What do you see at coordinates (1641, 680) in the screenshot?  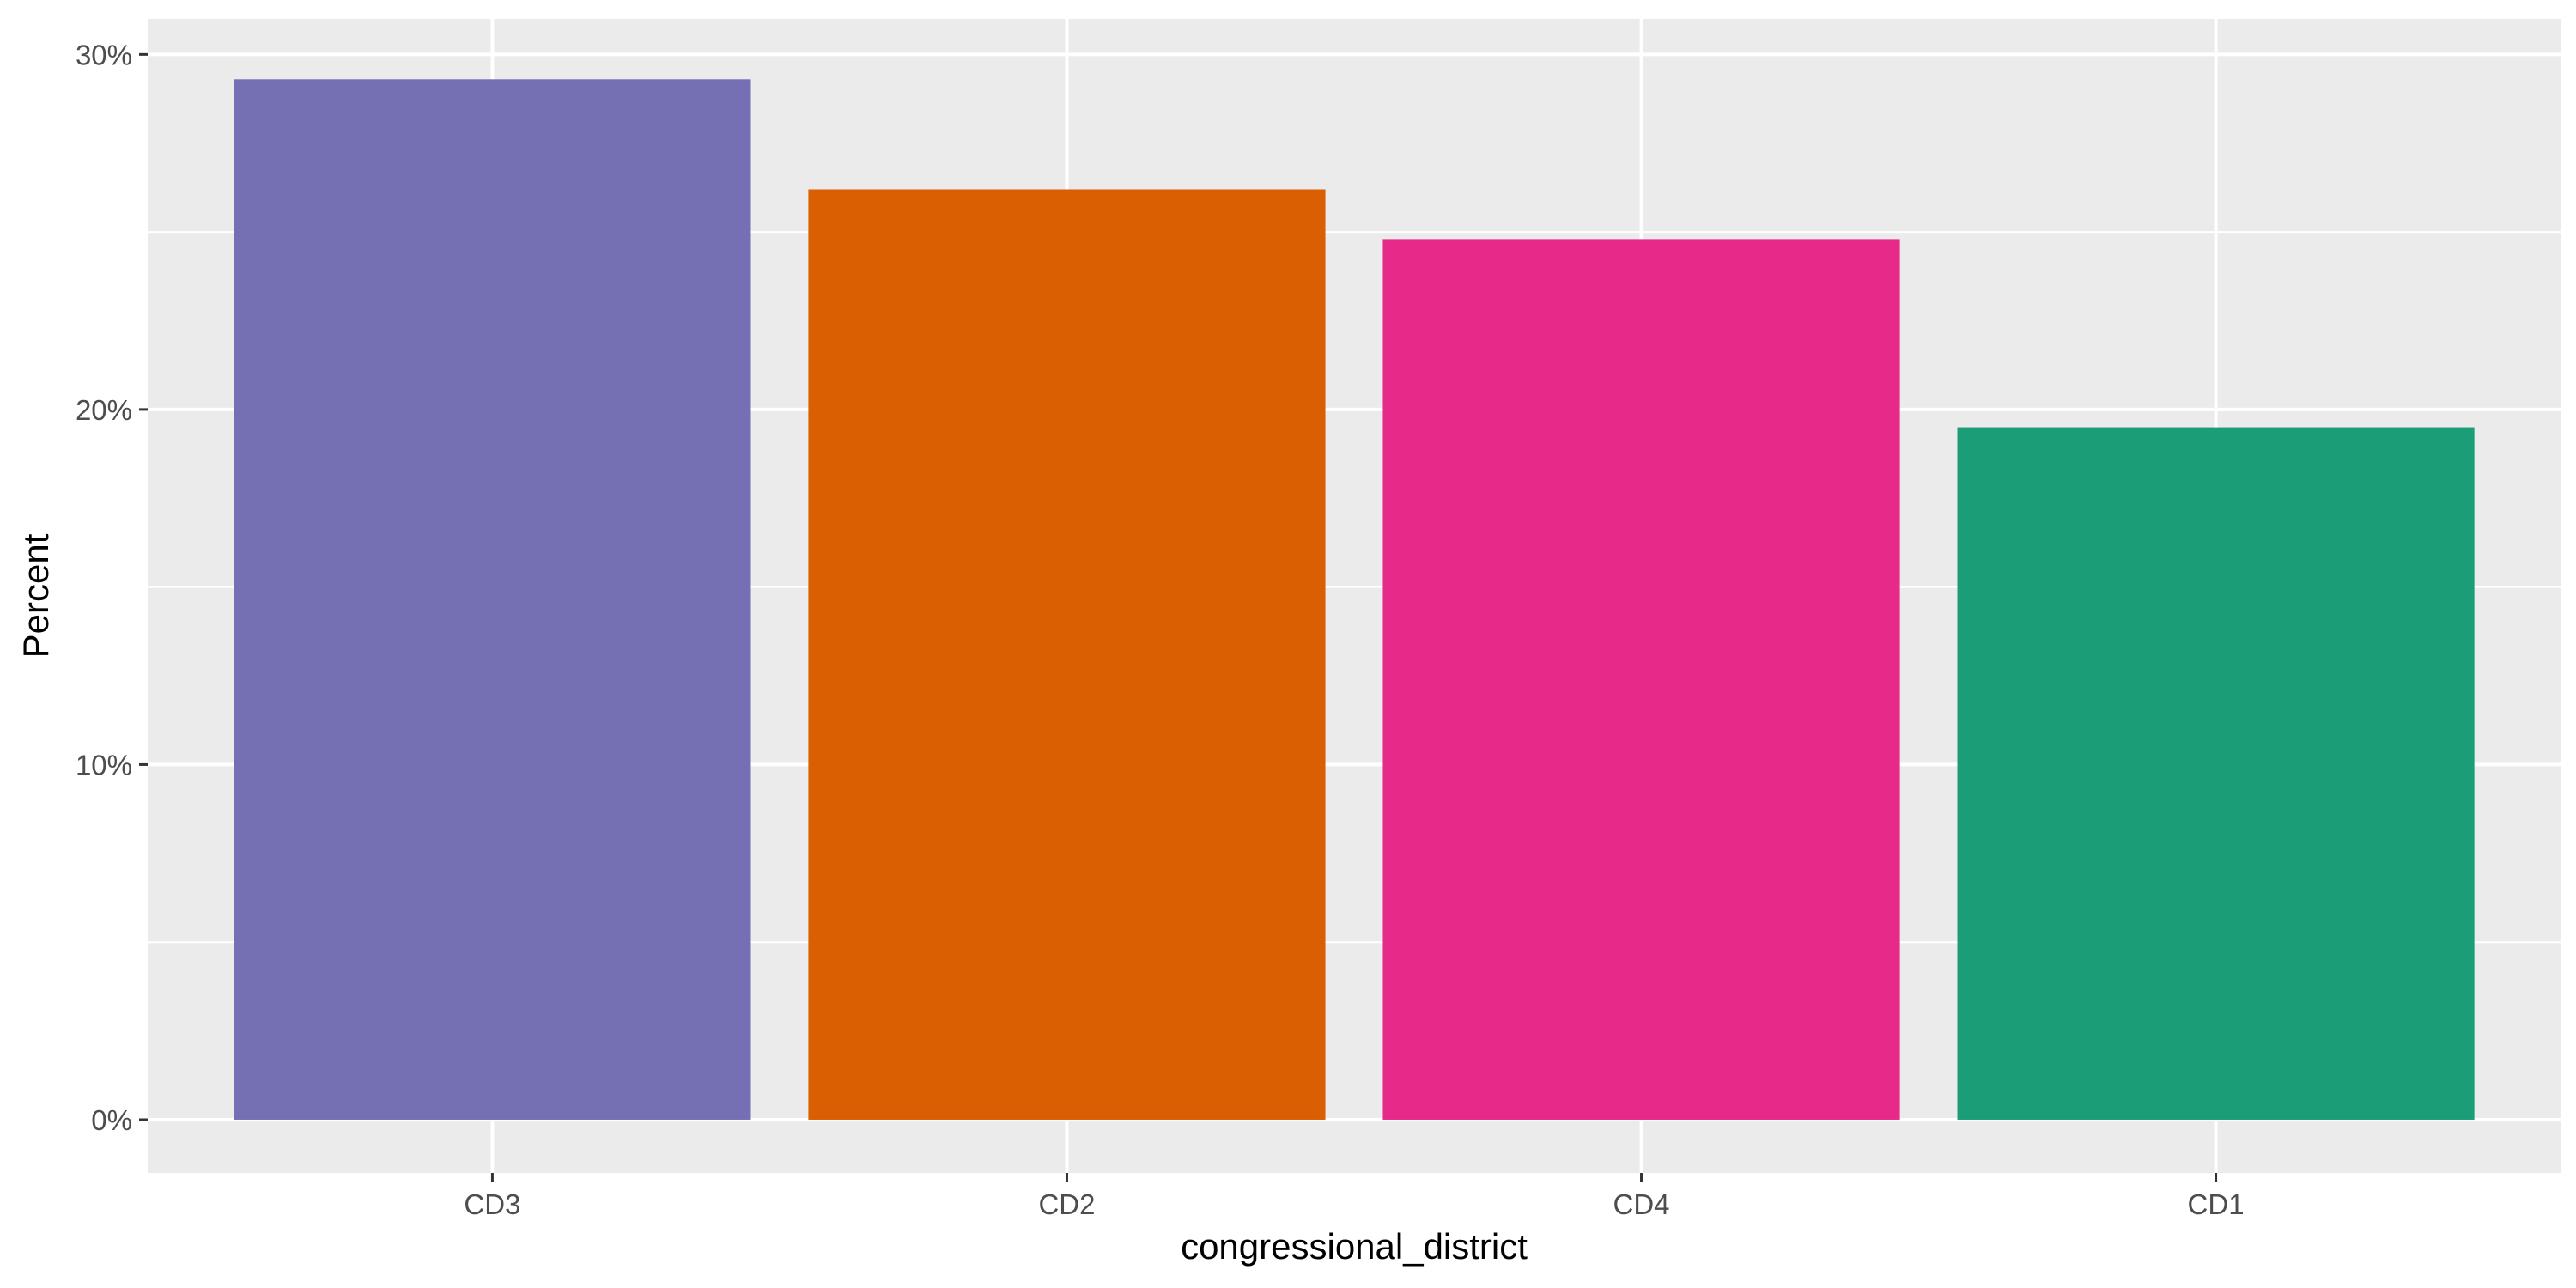 I see `bar-cd4` at bounding box center [1641, 680].